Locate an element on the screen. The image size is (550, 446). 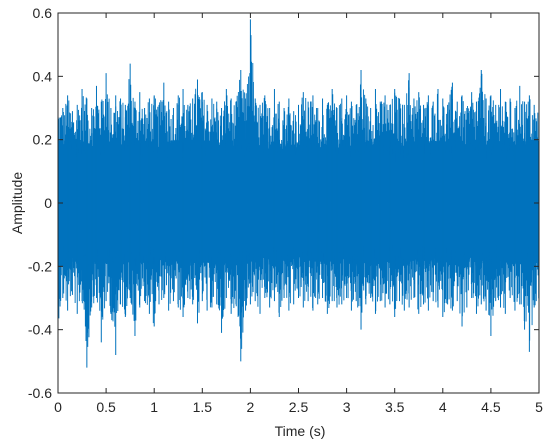
x-tick-label: 0.5 is located at coordinates (106, 407).